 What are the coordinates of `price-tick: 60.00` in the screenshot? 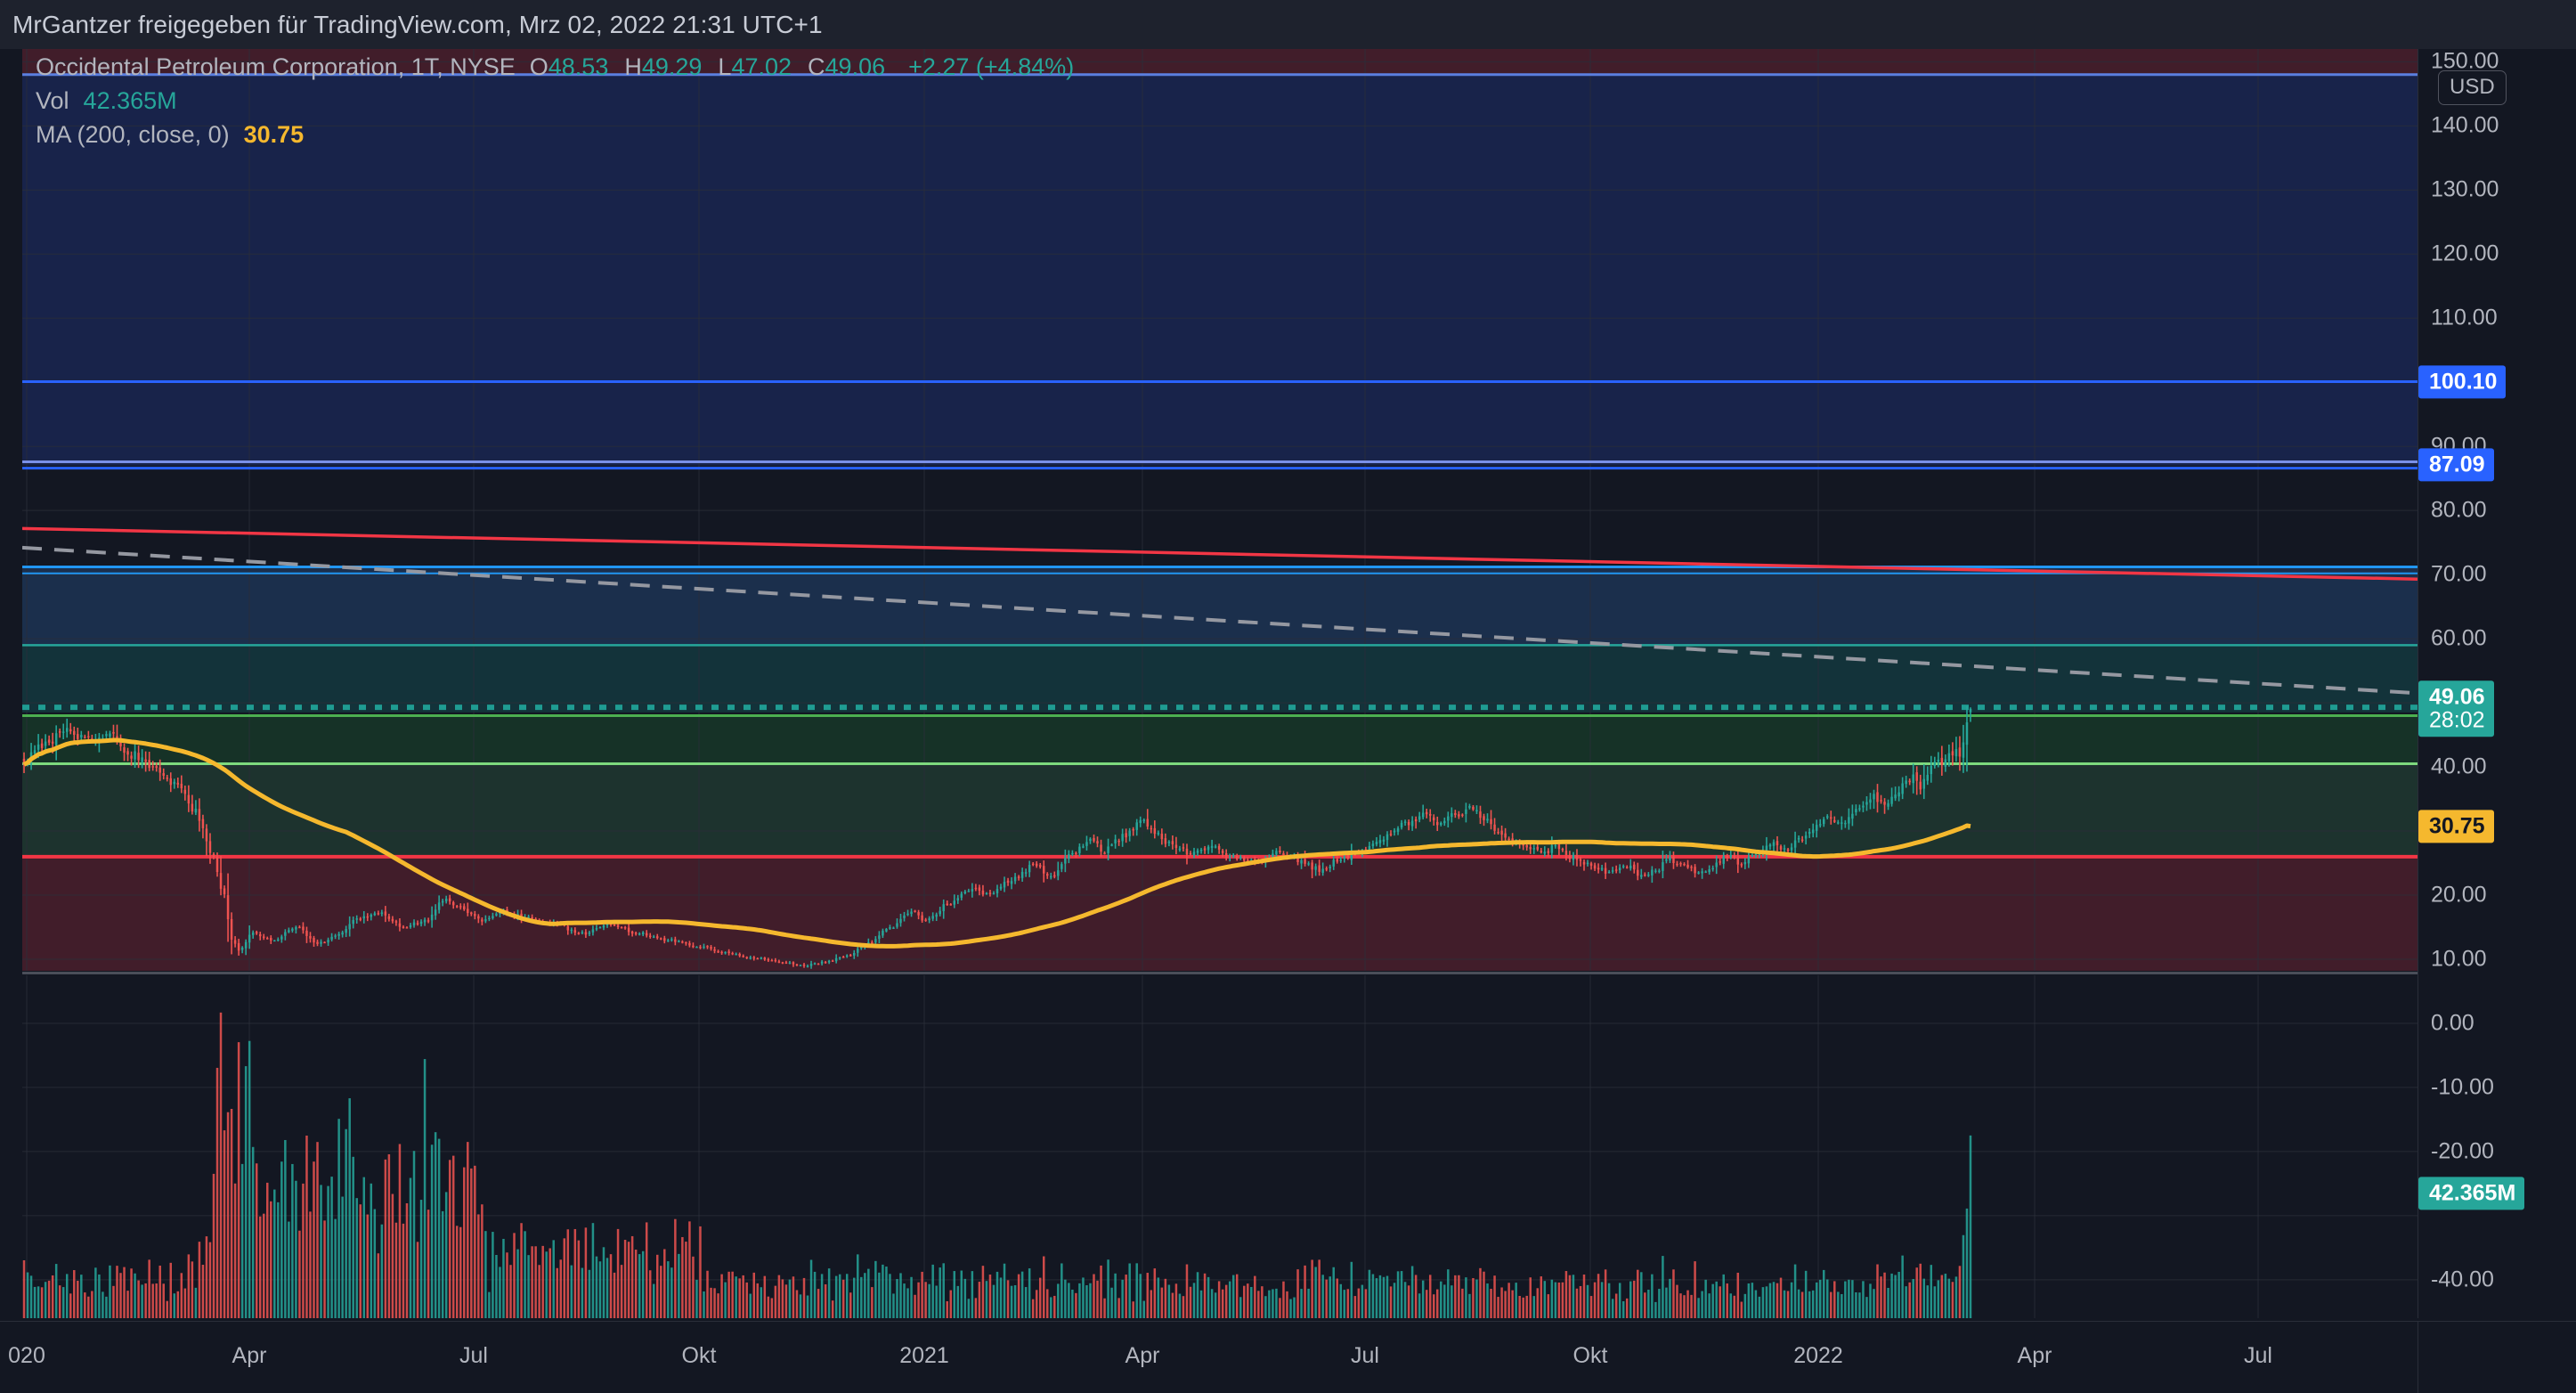 It's located at (2459, 638).